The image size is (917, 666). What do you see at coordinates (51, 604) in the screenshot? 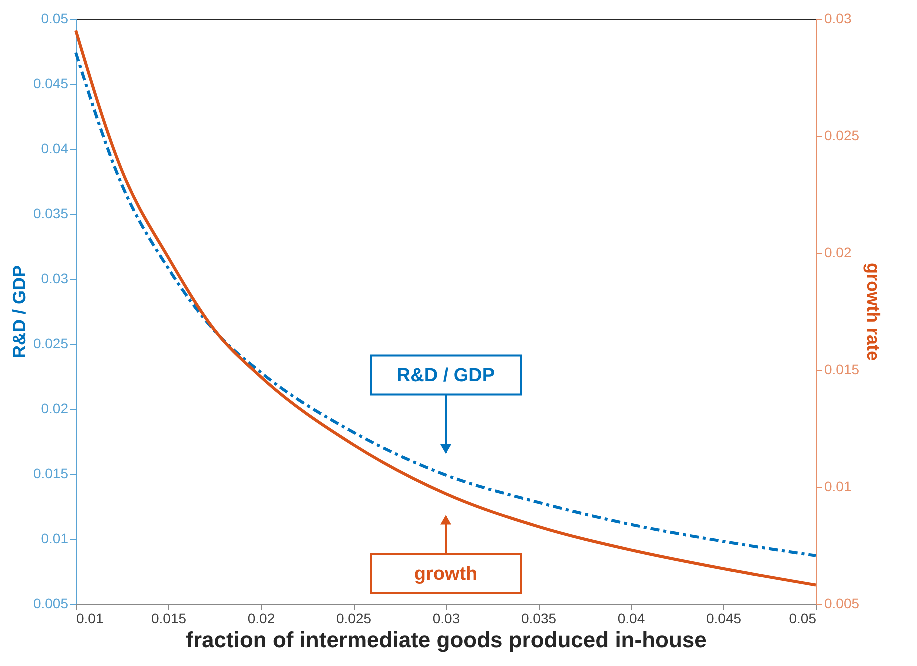
I see `y-tick-label: 0.005` at bounding box center [51, 604].